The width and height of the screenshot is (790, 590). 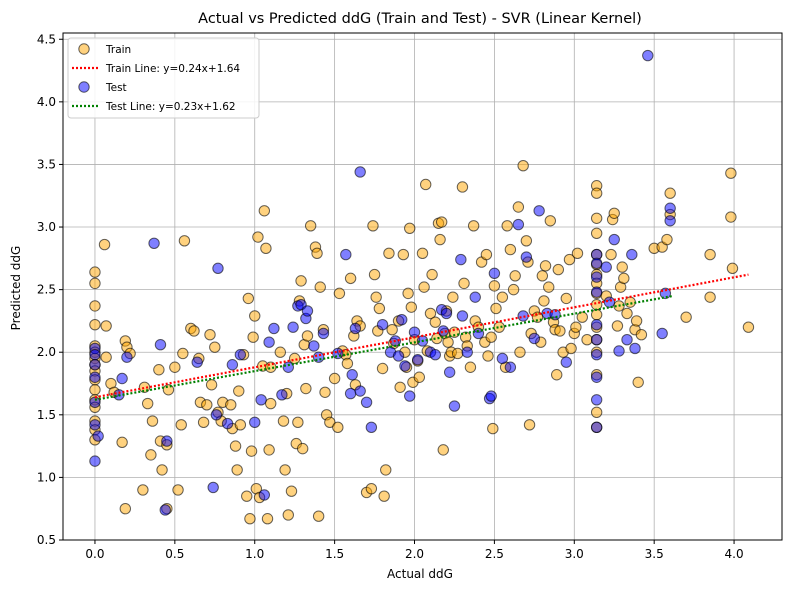 What do you see at coordinates (654, 554) in the screenshot?
I see `x-tick-label: 3.5` at bounding box center [654, 554].